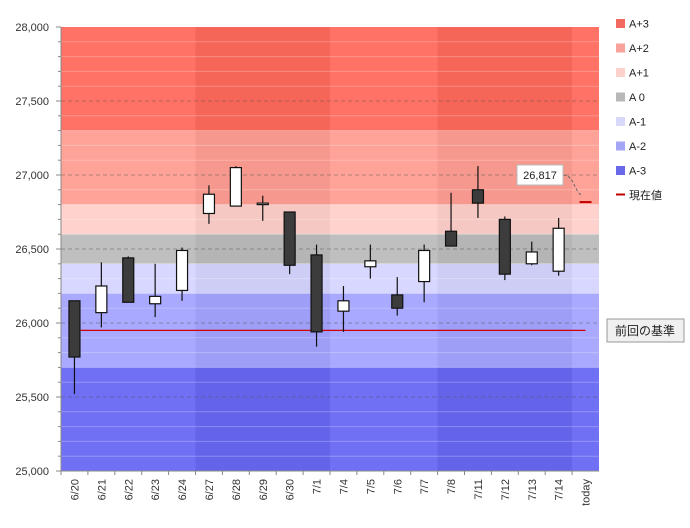 The height and width of the screenshot is (528, 690). Describe the element at coordinates (318, 486) in the screenshot. I see `x-tick-label: 7/1` at that location.